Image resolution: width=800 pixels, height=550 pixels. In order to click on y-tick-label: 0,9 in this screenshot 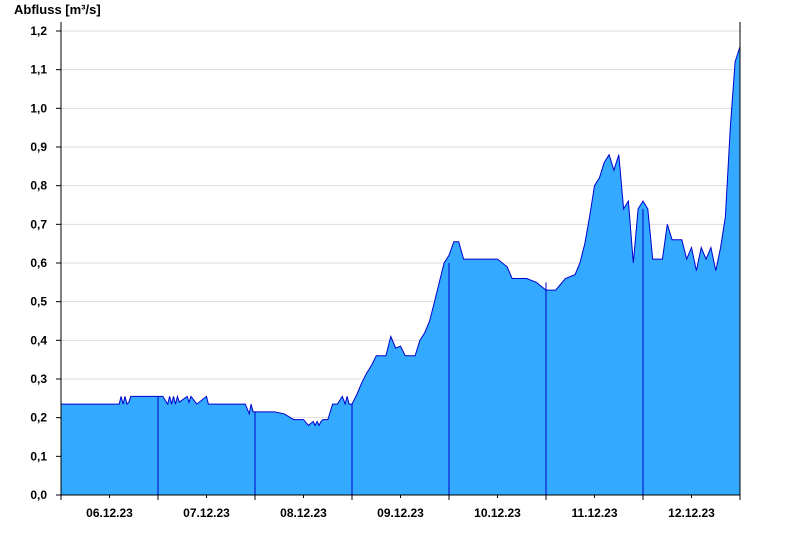, I will do `click(38, 147)`.